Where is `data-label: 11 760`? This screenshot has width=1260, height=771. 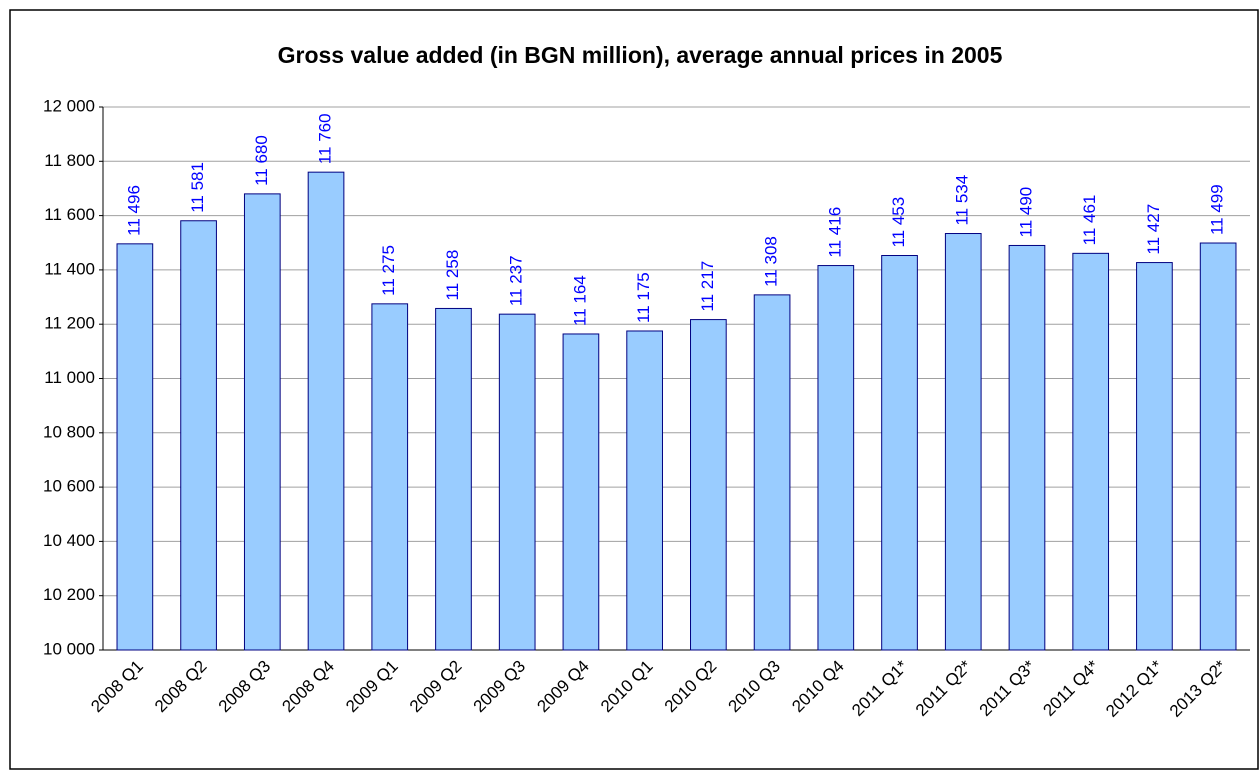
data-label: 11 760 is located at coordinates (325, 138).